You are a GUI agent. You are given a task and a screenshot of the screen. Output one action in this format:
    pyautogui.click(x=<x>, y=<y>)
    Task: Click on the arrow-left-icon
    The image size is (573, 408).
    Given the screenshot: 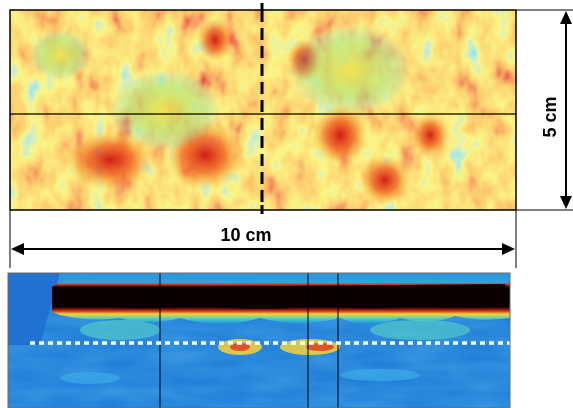 What is the action you would take?
    pyautogui.click(x=17, y=249)
    